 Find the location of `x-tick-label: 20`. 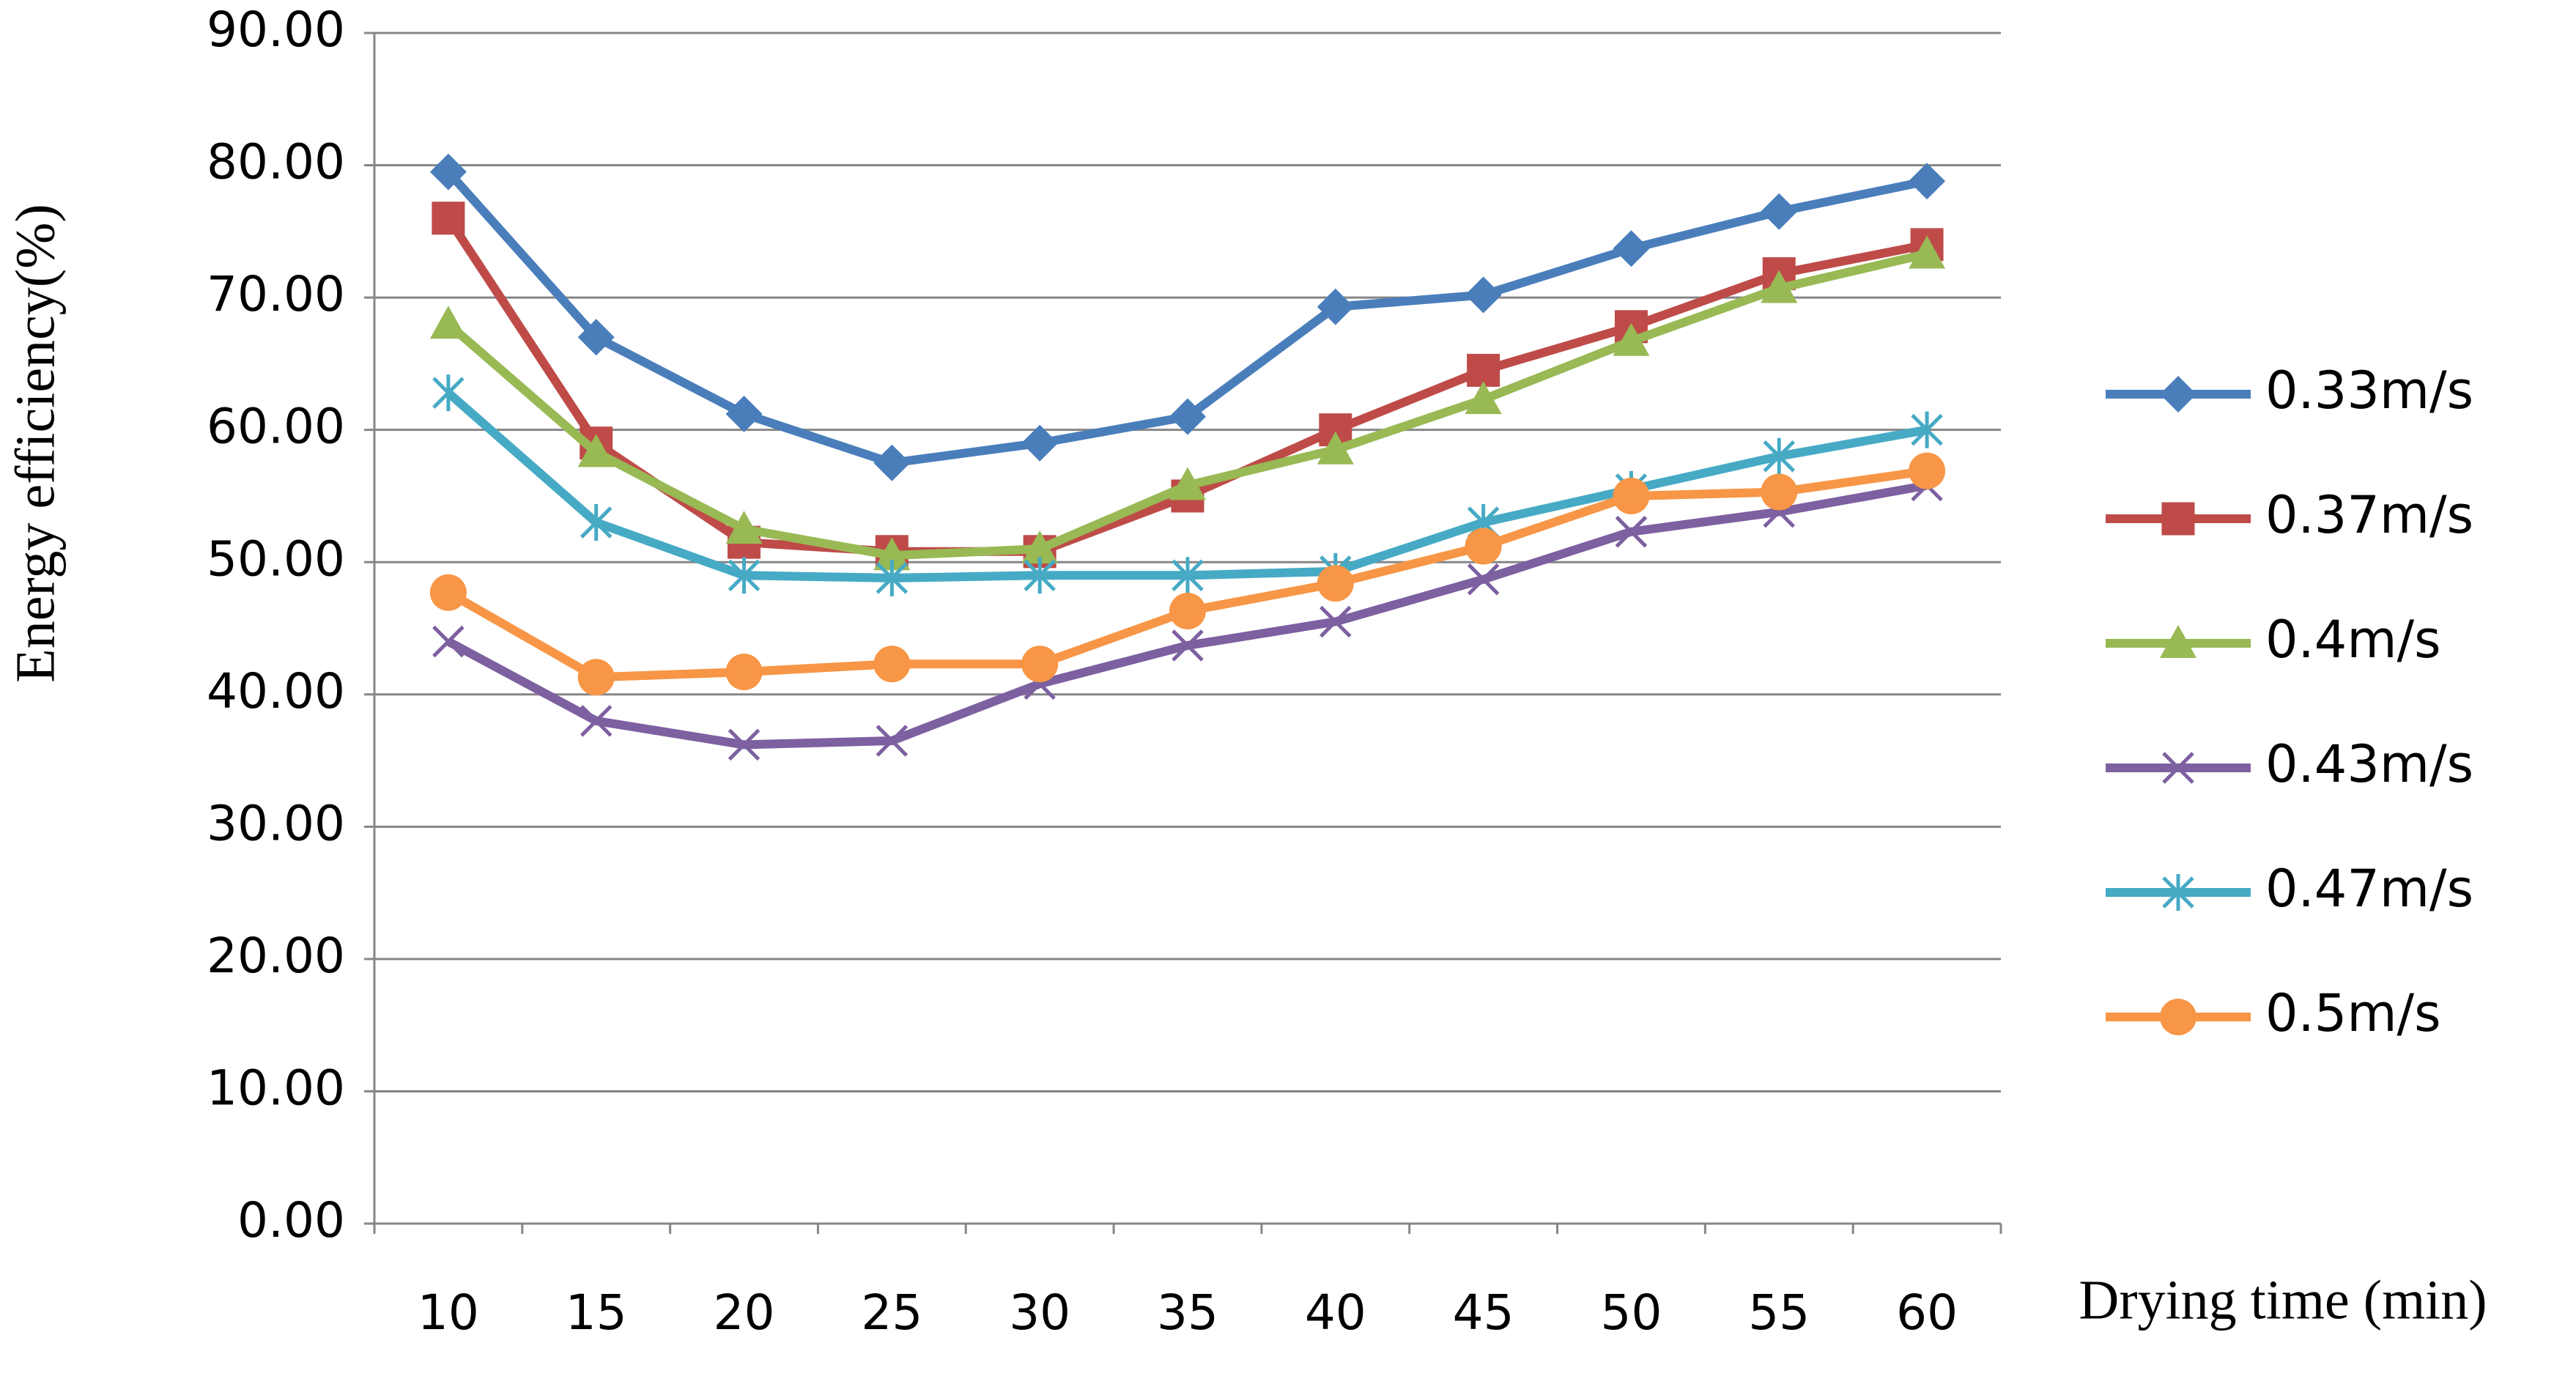

x-tick-label: 20 is located at coordinates (744, 1313).